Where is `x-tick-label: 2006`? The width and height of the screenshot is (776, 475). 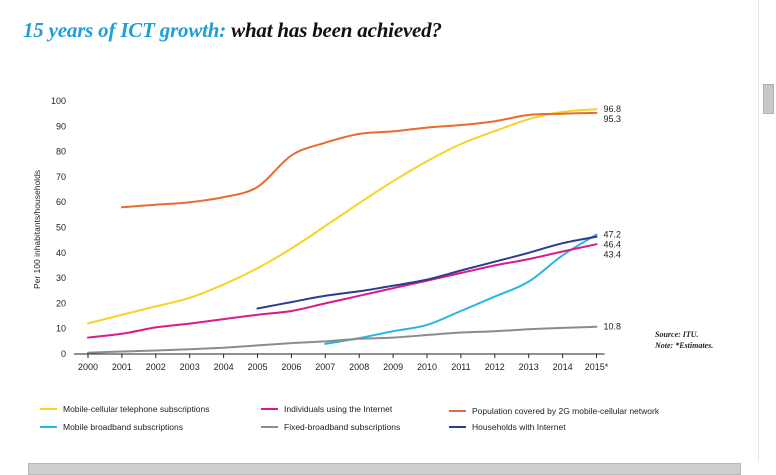 x-tick-label: 2006 is located at coordinates (291, 367).